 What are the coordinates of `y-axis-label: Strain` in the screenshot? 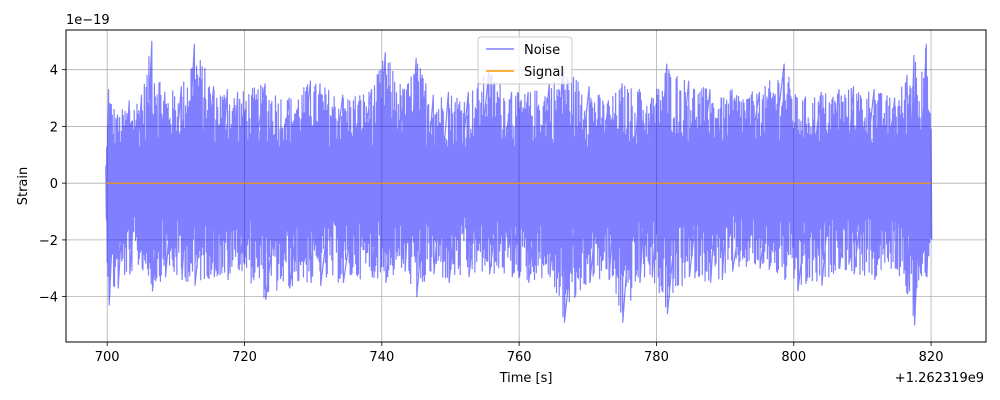 It's located at (23, 186).